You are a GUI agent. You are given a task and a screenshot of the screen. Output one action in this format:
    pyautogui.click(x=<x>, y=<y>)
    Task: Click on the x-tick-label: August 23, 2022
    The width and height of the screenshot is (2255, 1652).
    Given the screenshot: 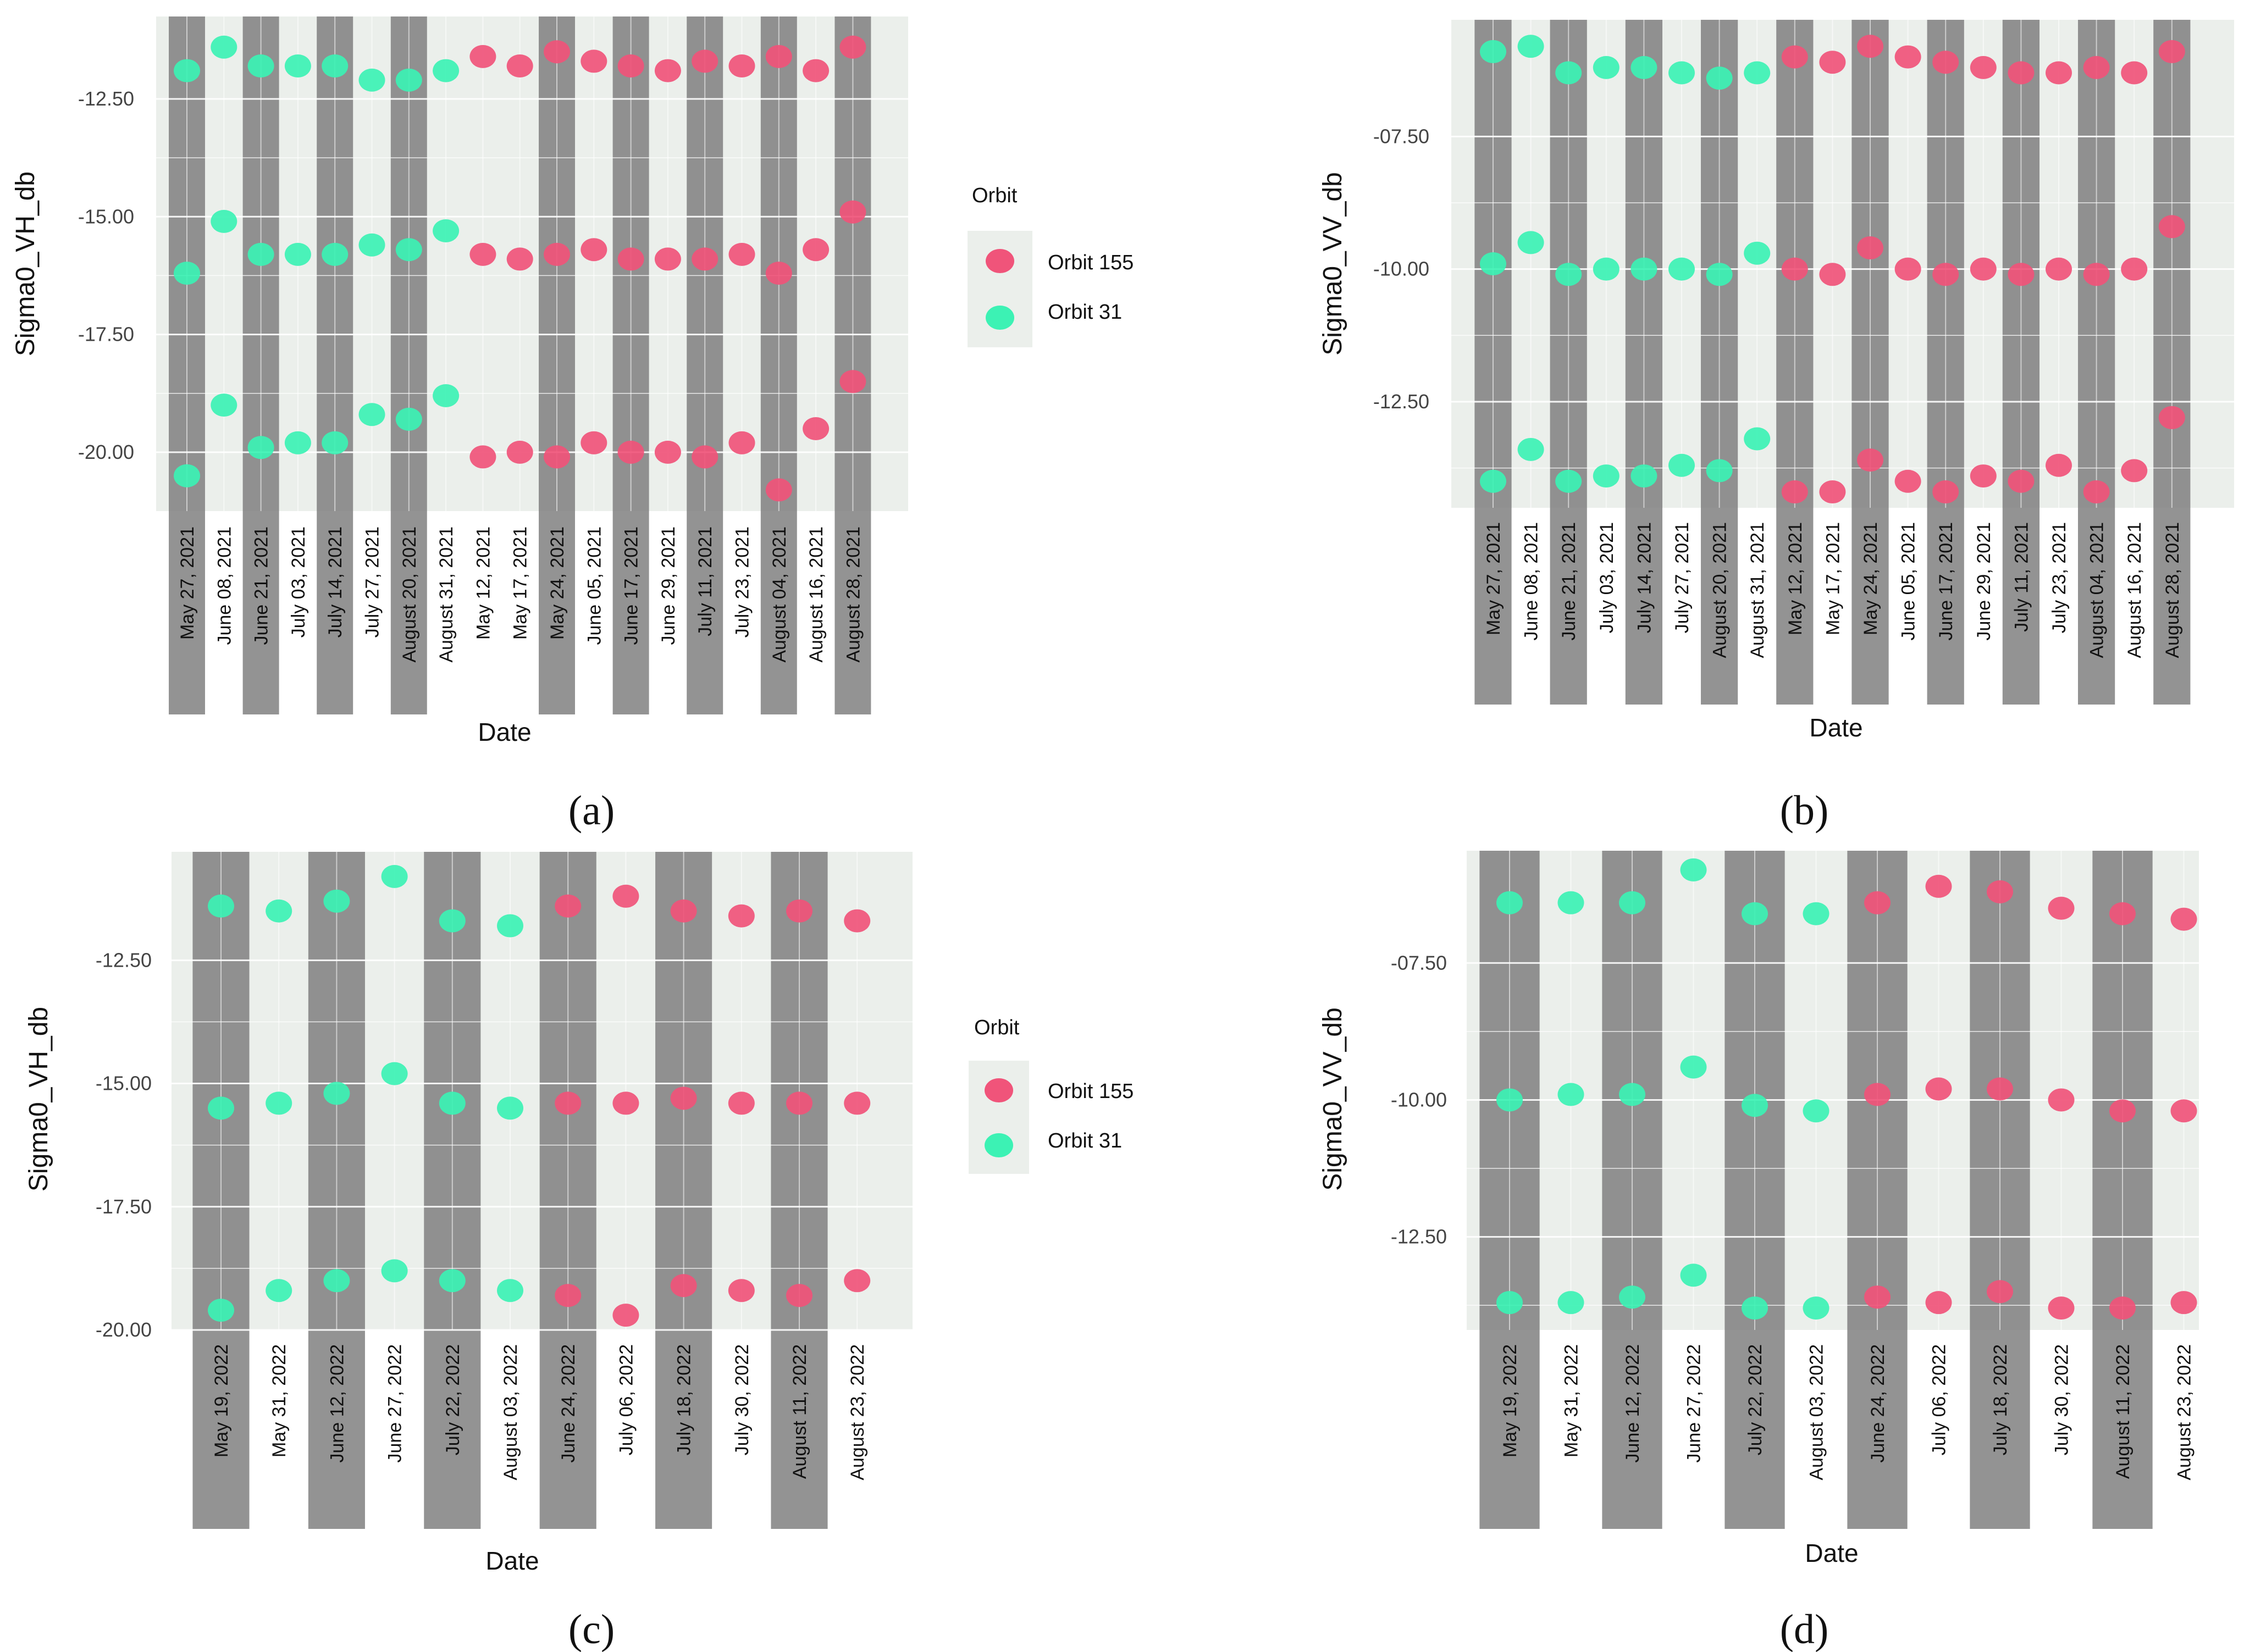 What is the action you would take?
    pyautogui.click(x=2184, y=1412)
    